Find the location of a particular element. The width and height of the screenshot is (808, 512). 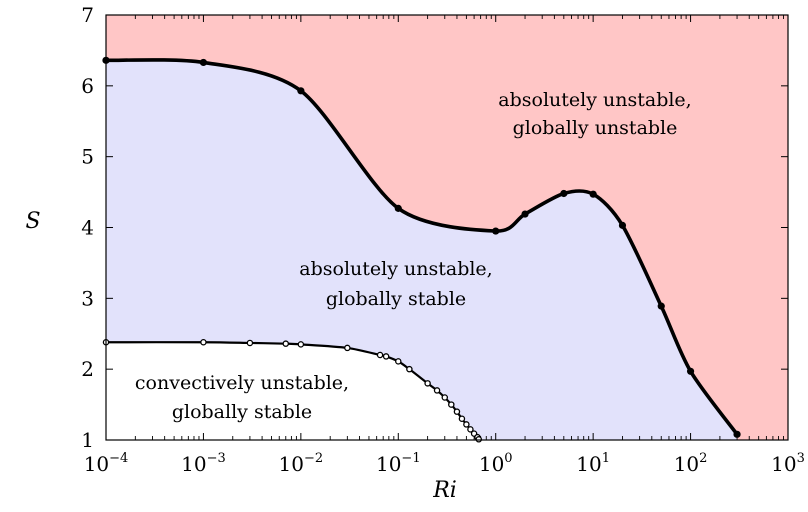

x-tick-label: 10⁻³ is located at coordinates (203, 463).